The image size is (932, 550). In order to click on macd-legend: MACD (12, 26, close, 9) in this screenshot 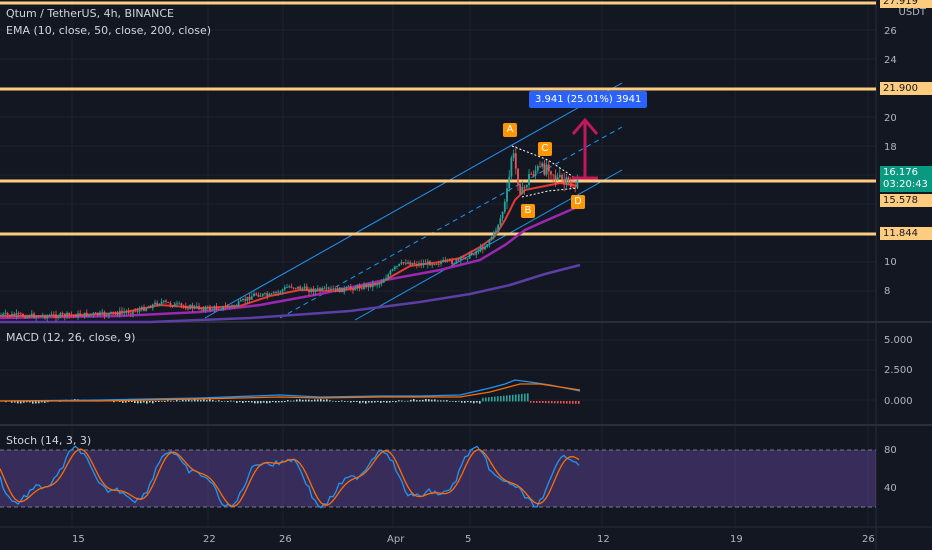, I will do `click(71, 337)`.